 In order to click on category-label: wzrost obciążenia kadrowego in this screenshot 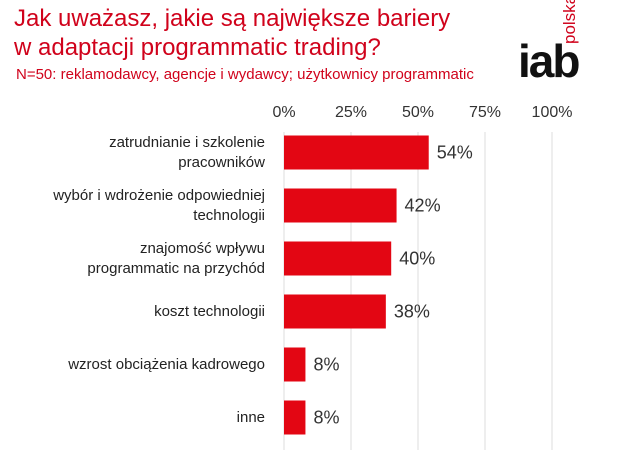, I will do `click(166, 364)`.